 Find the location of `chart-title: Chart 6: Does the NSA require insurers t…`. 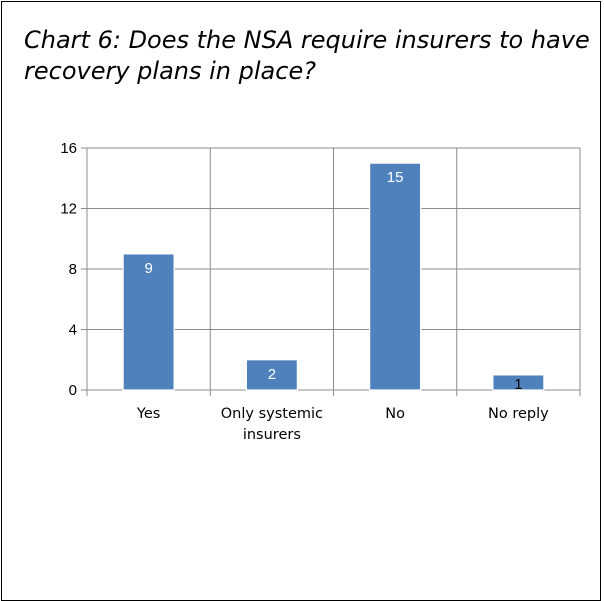

chart-title: Chart 6: Does the NSA require insurers t… is located at coordinates (307, 55).